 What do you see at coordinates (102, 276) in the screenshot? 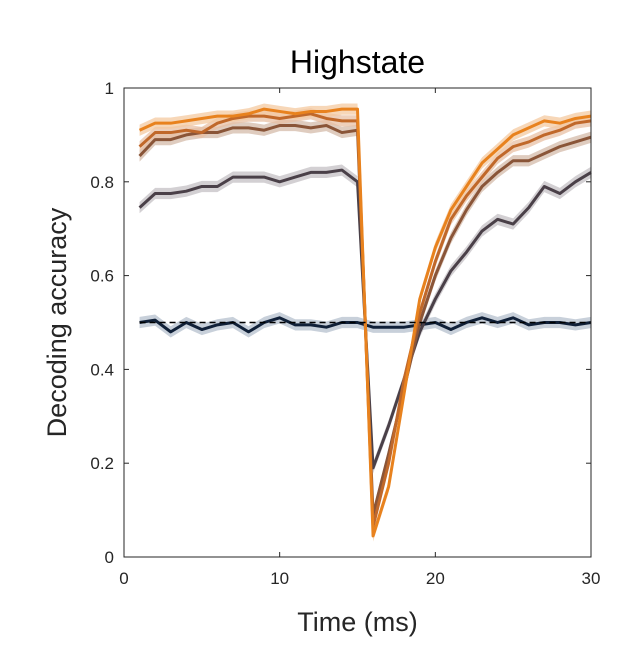
I see `y-tick-label: 0.6` at bounding box center [102, 276].